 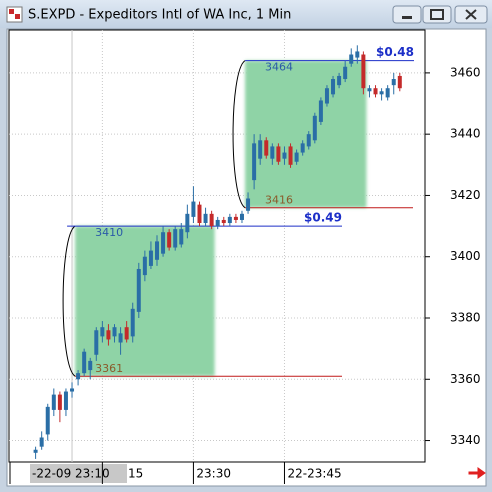 What do you see at coordinates (213, 474) in the screenshot?
I see `x-tick-label: 23:30` at bounding box center [213, 474].